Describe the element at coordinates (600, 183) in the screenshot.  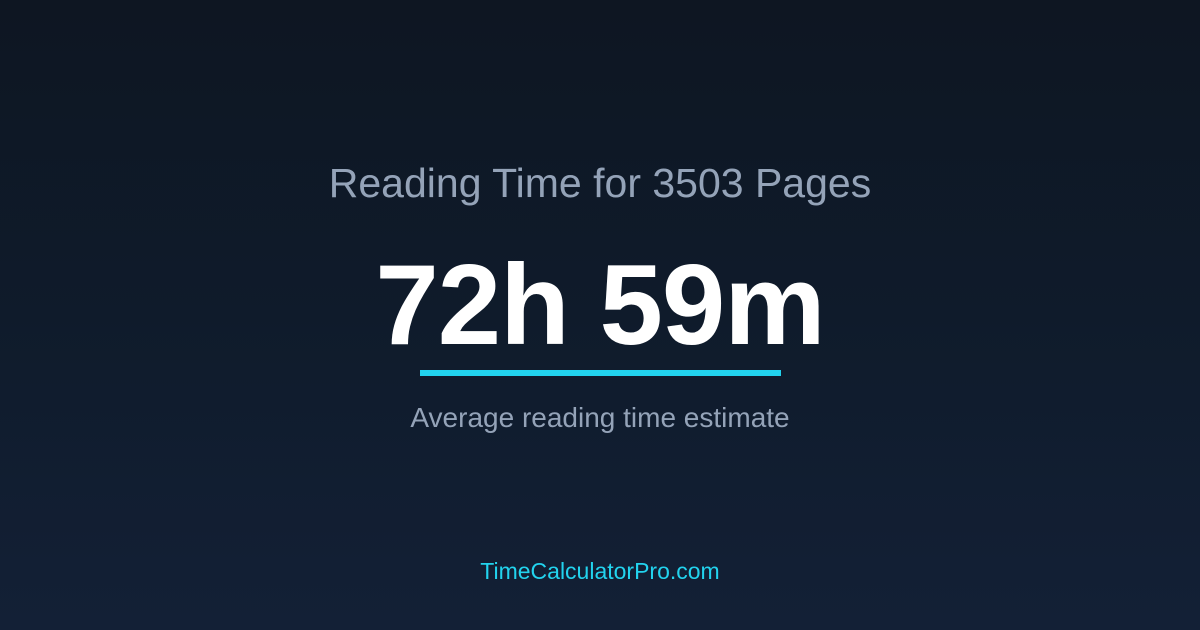
I see `page-title: Reading Time for 3503 Pages` at that location.